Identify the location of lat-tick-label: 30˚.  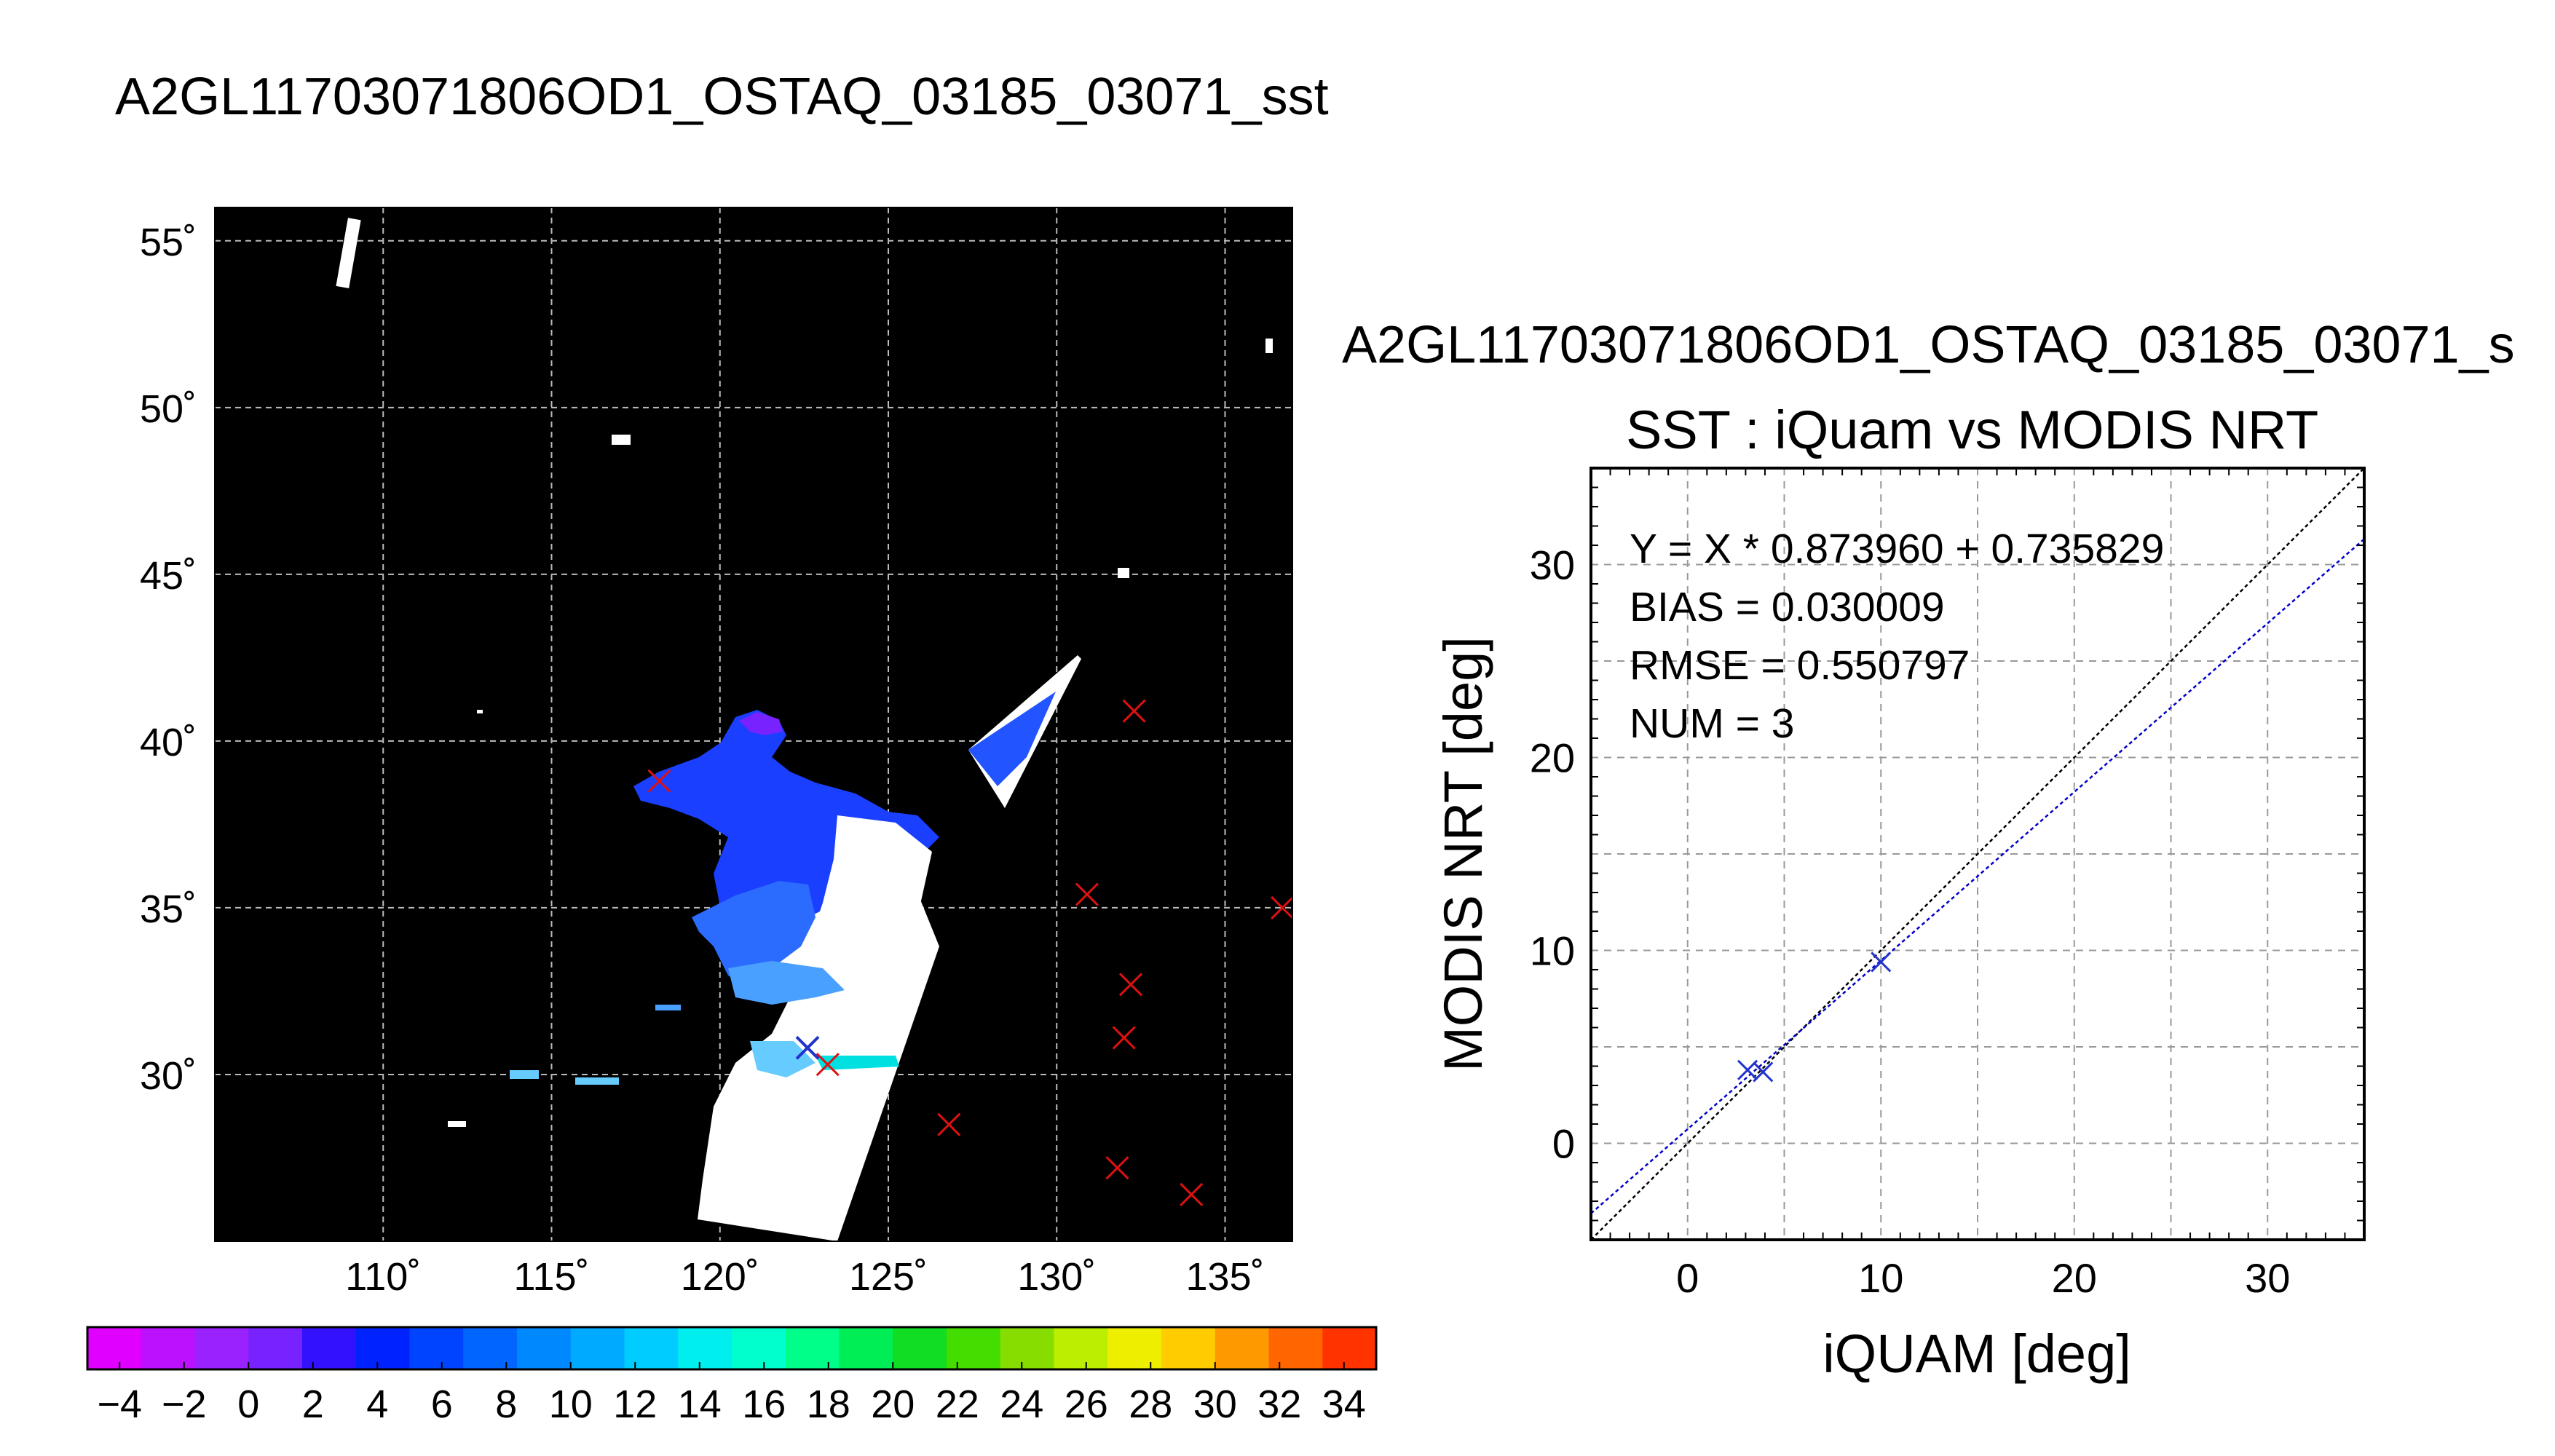
(168, 1076).